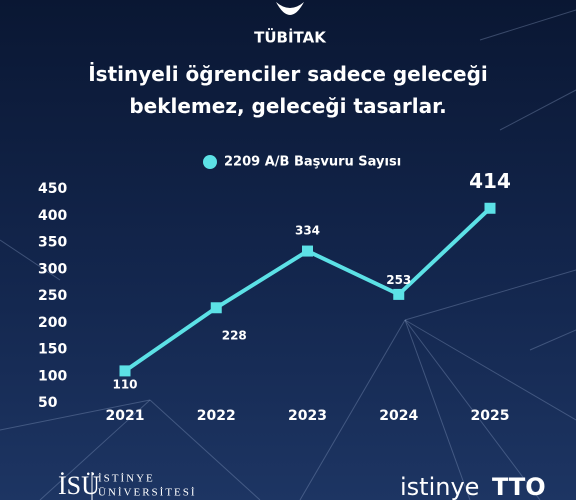  I want to click on y-tick-label: 250, so click(52, 296).